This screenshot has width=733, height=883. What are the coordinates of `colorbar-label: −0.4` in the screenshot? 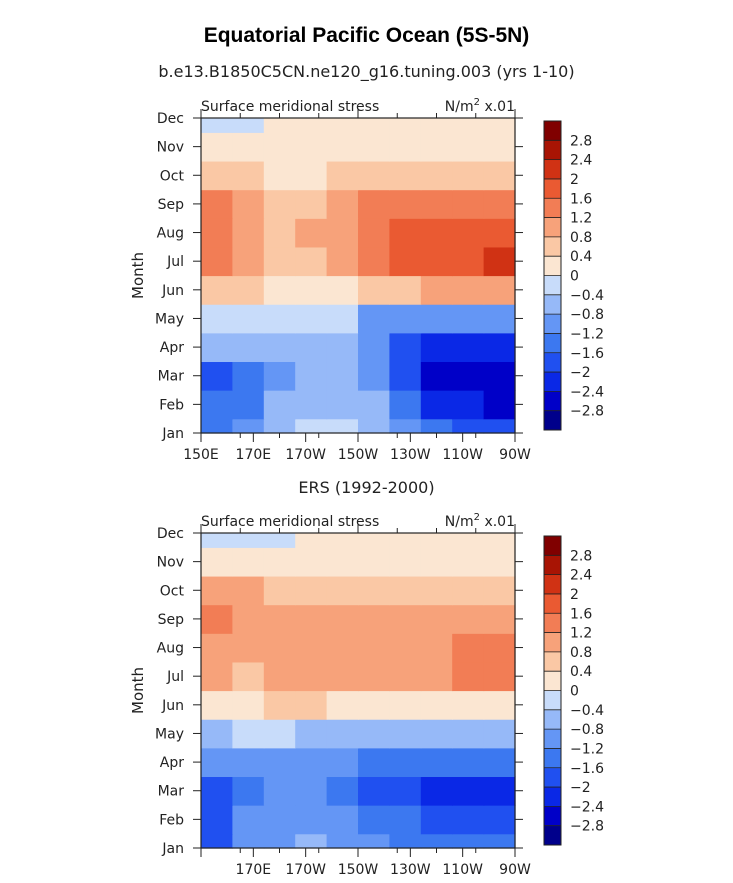 It's located at (587, 296).